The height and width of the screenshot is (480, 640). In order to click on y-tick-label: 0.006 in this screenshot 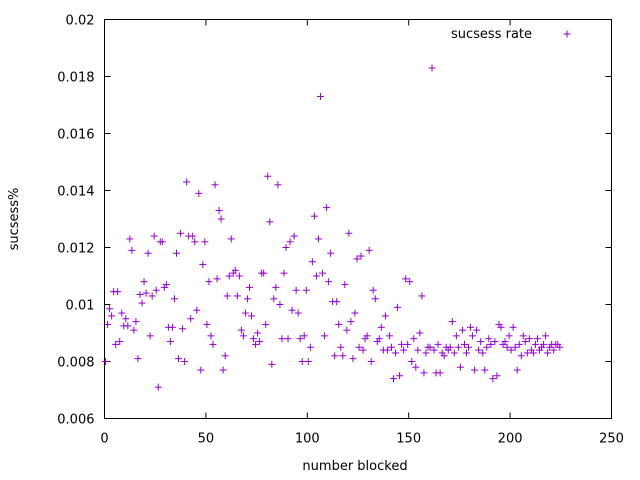, I will do `click(75, 420)`.